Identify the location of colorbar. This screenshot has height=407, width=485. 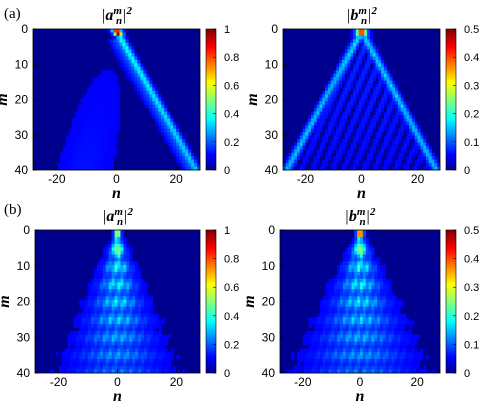
(451, 301).